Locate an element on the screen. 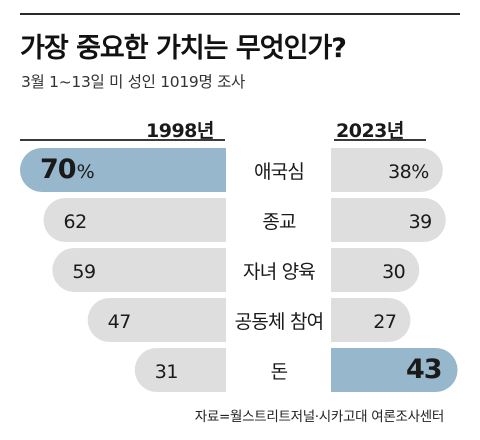 The height and width of the screenshot is (440, 480). category-label-3: 공동체 참여 is located at coordinates (279, 322).